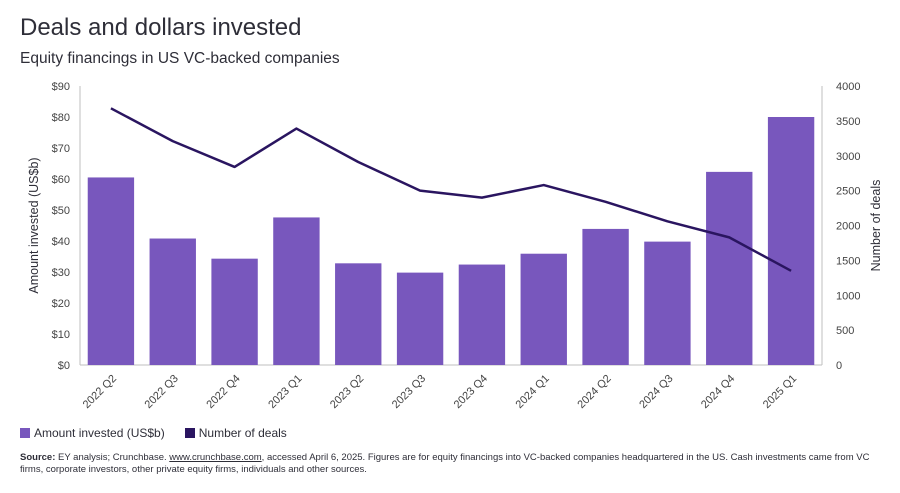 Image resolution: width=900 pixels, height=493 pixels. Describe the element at coordinates (347, 392) in the screenshot. I see `x-tick-label: 2023 Q2` at that location.